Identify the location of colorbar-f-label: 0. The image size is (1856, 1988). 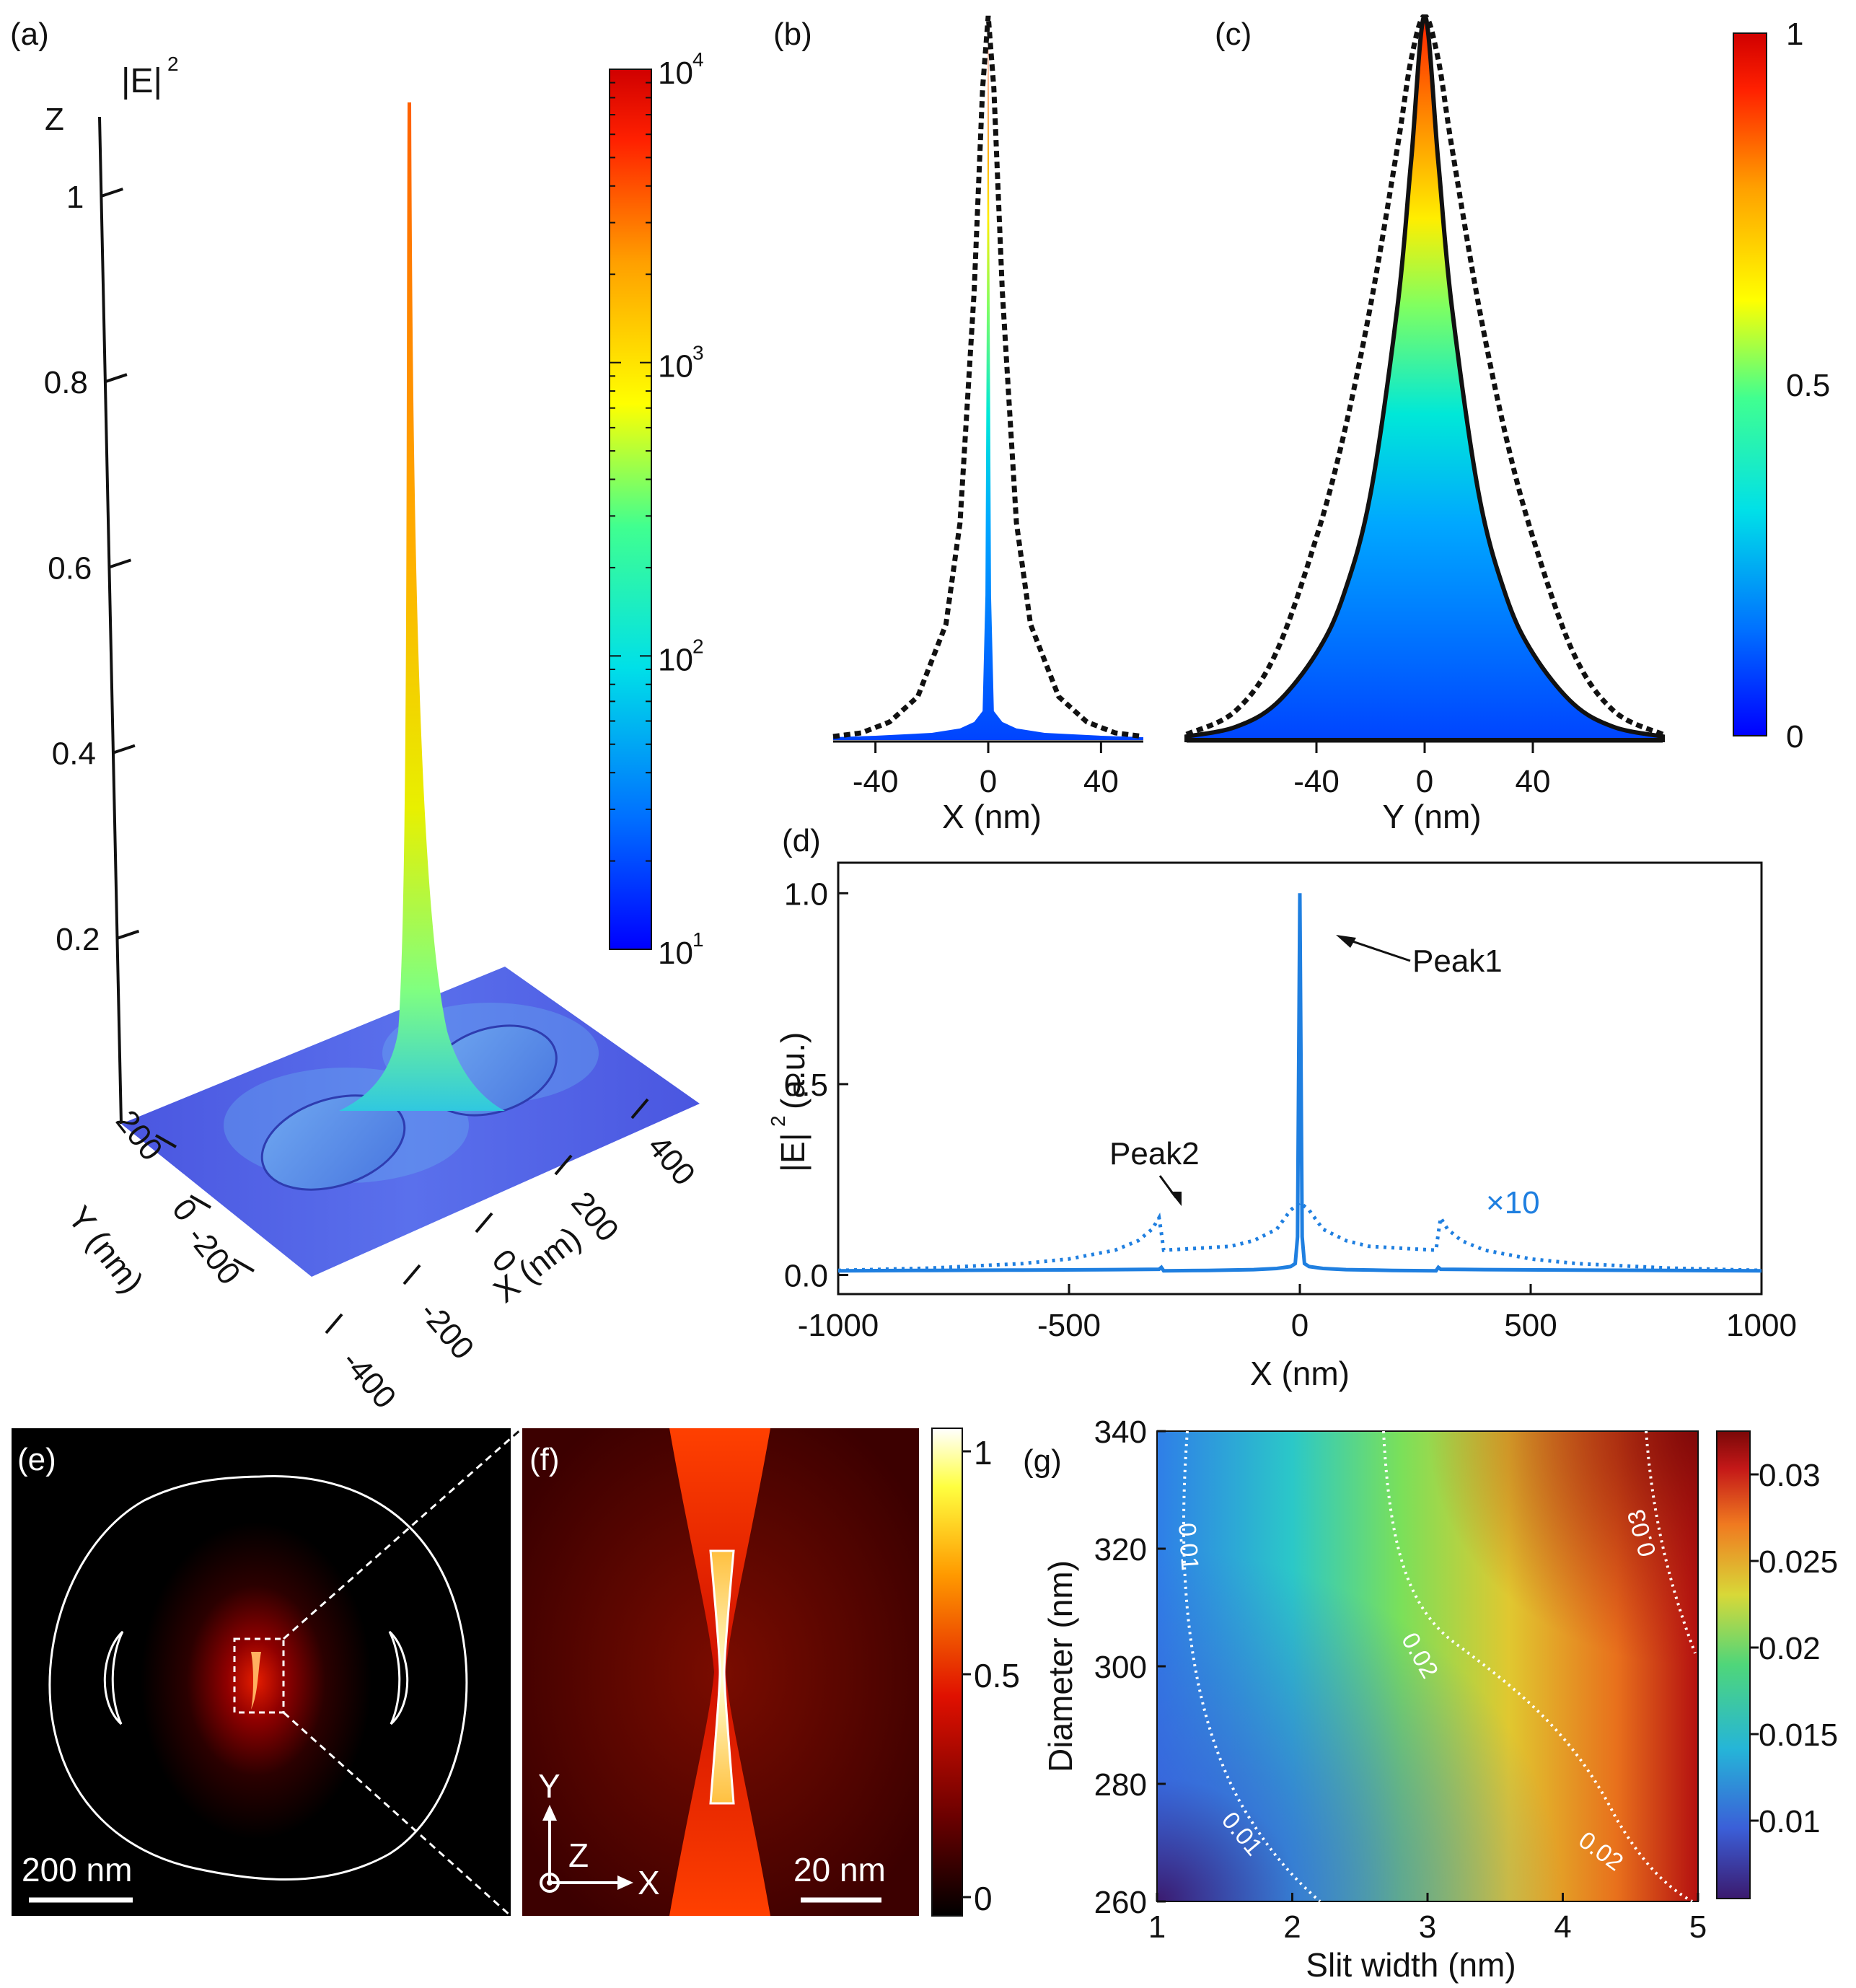
(983, 1898).